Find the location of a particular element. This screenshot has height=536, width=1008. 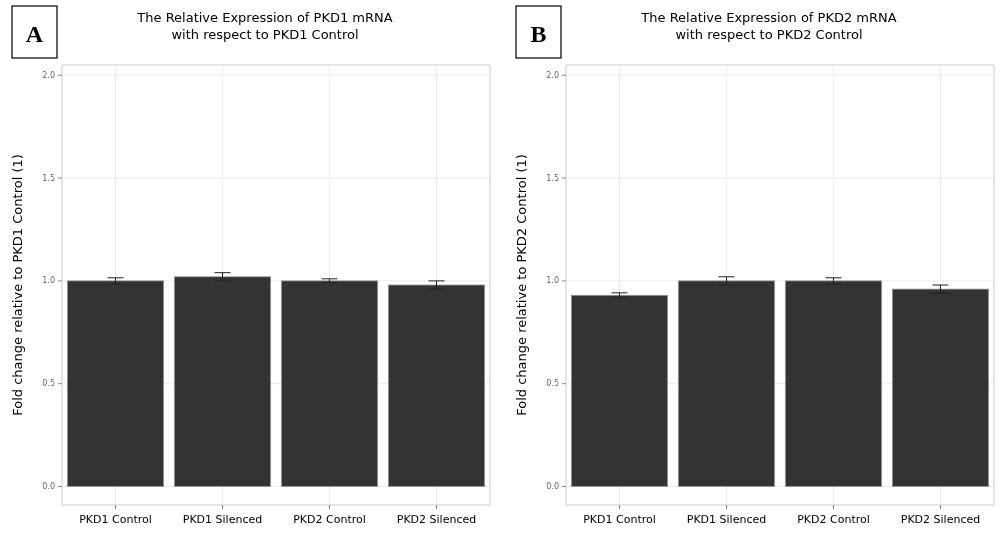

text: B is located at coordinates (538, 34).